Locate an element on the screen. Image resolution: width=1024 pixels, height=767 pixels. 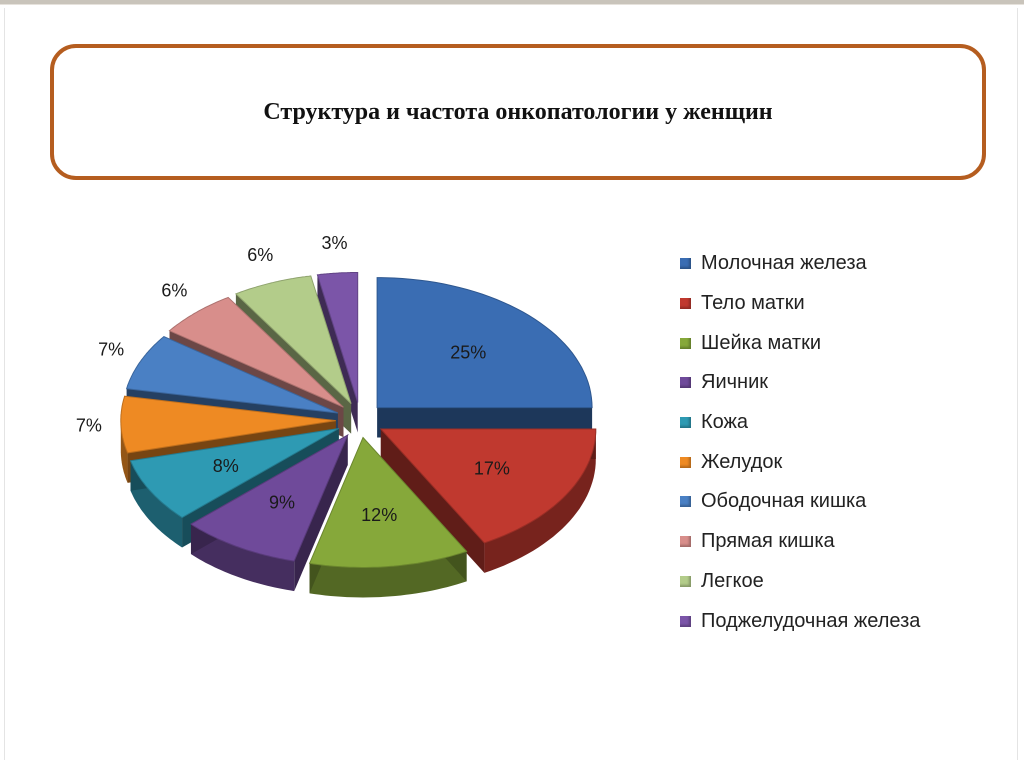
slice-label-10: 3% is located at coordinates (334, 243).